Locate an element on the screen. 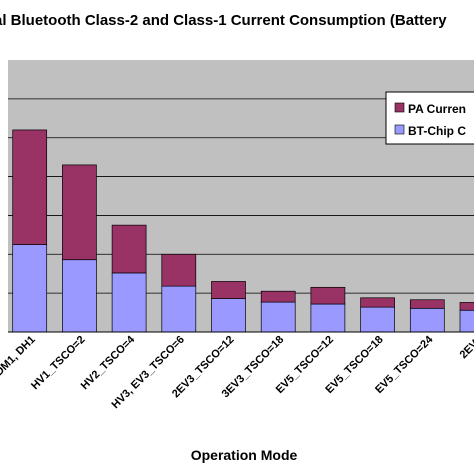 This screenshot has height=474, width=474. legend-label-pa-current: PA Curren is located at coordinates (437, 109).